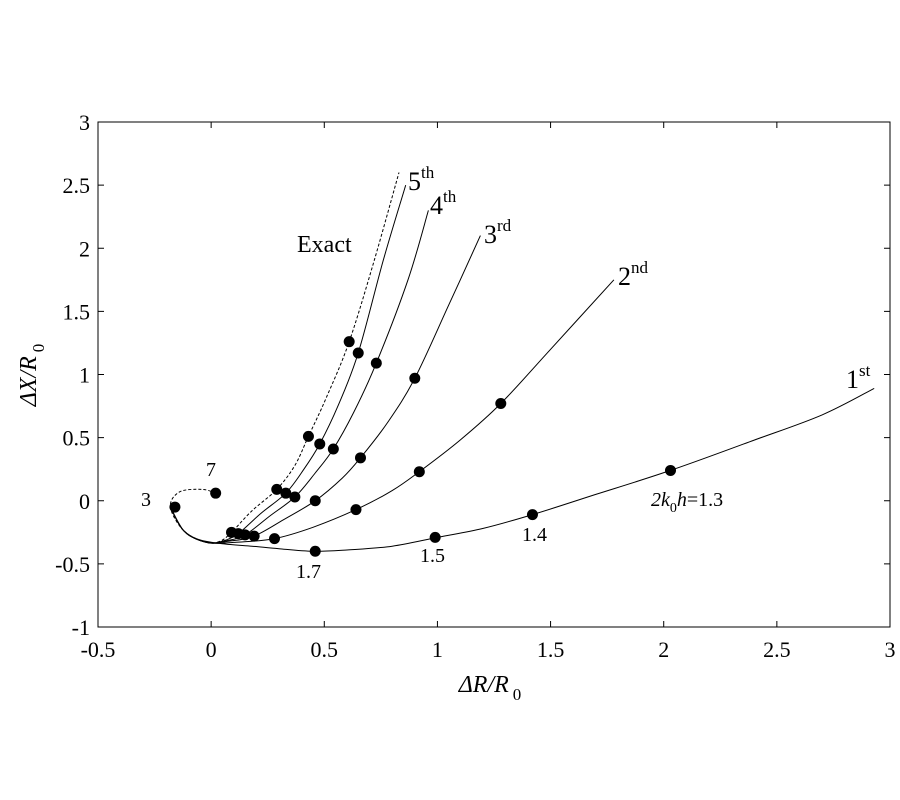 Image resolution: width=900 pixels, height=800 pixels. What do you see at coordinates (687, 502) in the screenshot?
I see `annotation-2k0h: 2k0h=1.3` at bounding box center [687, 502].